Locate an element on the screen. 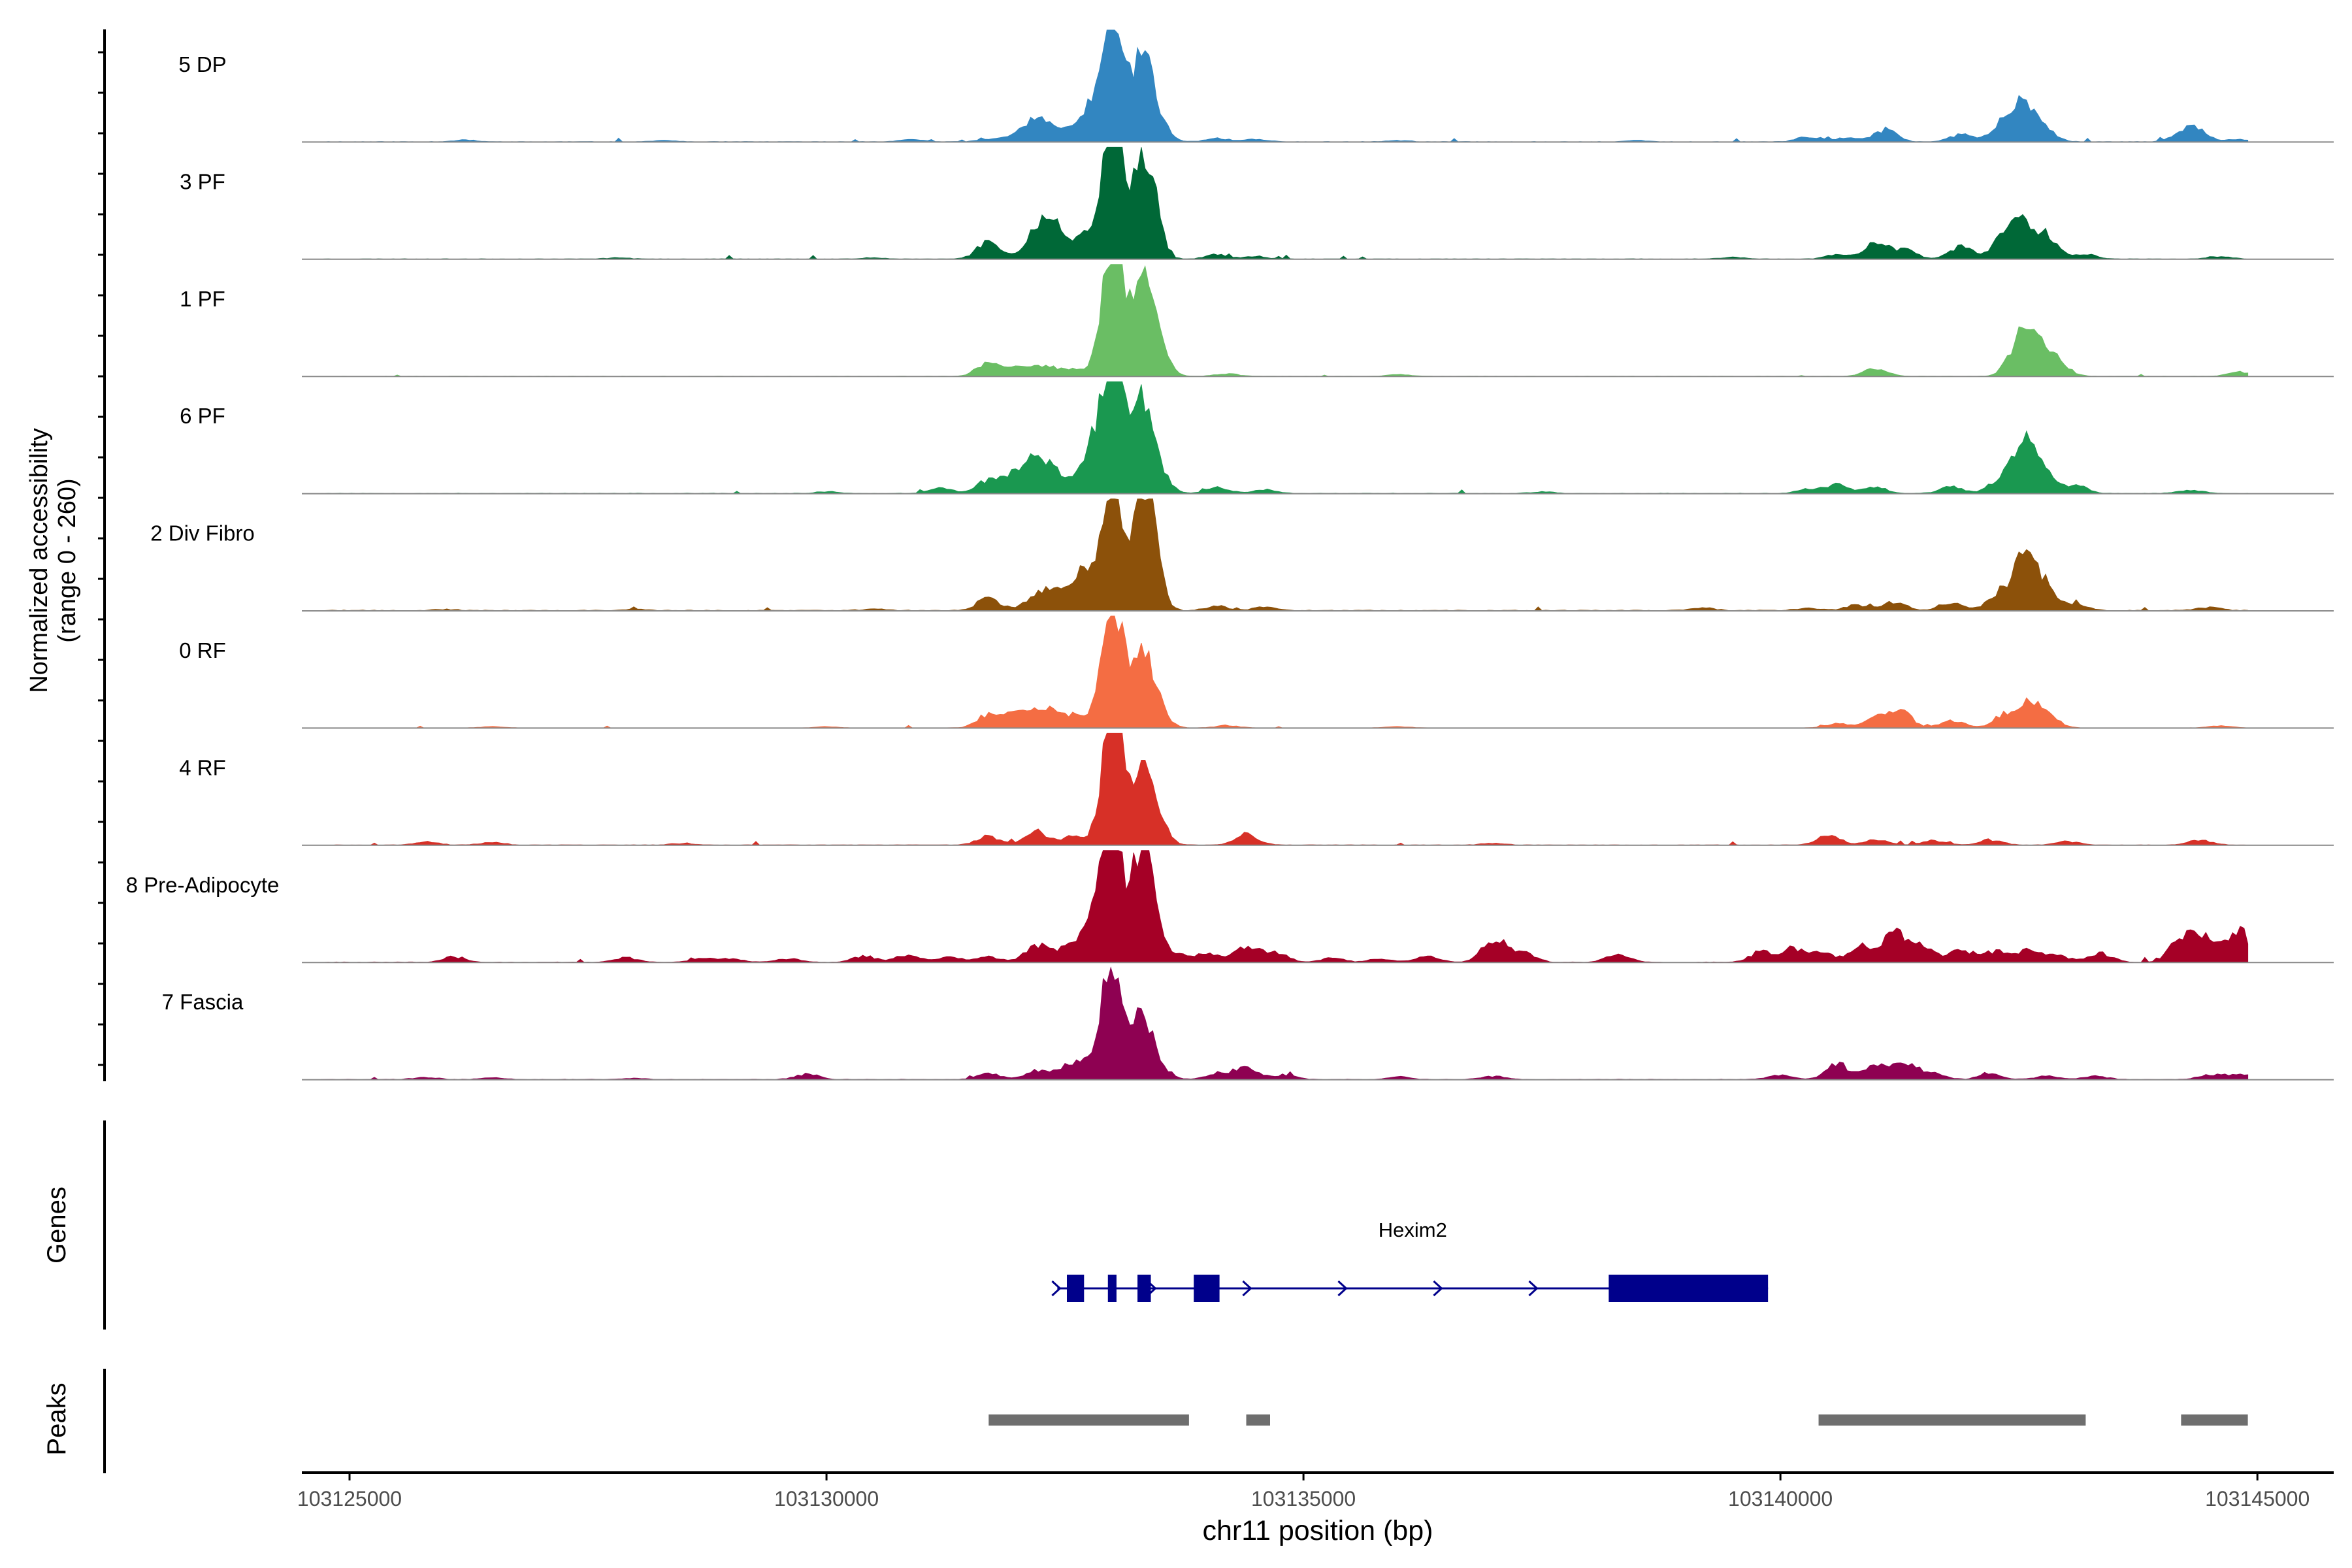  peaks-track is located at coordinates (1618, 1420).